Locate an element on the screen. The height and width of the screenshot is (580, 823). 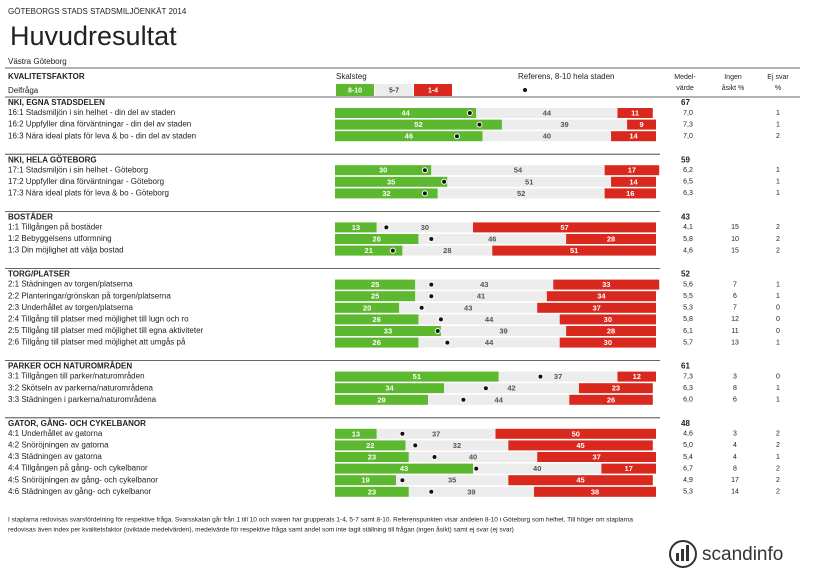
bar-value: 28 is located at coordinates (611, 330).